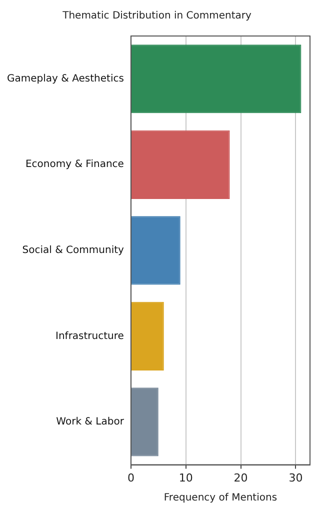 The width and height of the screenshot is (320, 512). What do you see at coordinates (73, 250) in the screenshot?
I see `y-tick-label: Social & Community` at bounding box center [73, 250].